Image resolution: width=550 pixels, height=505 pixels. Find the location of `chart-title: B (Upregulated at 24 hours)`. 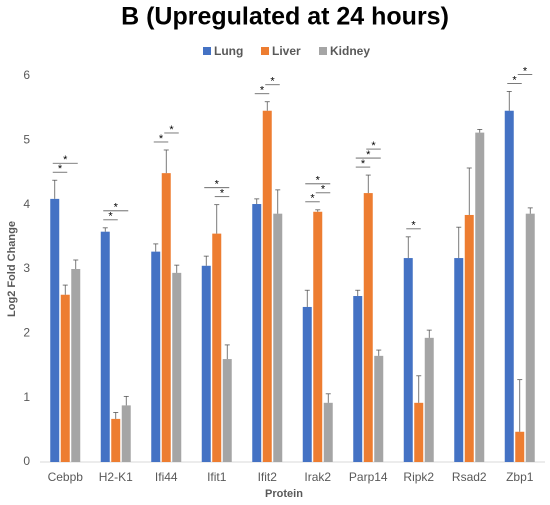

chart-title: B (Upregulated at 24 hours) is located at coordinates (285, 17).